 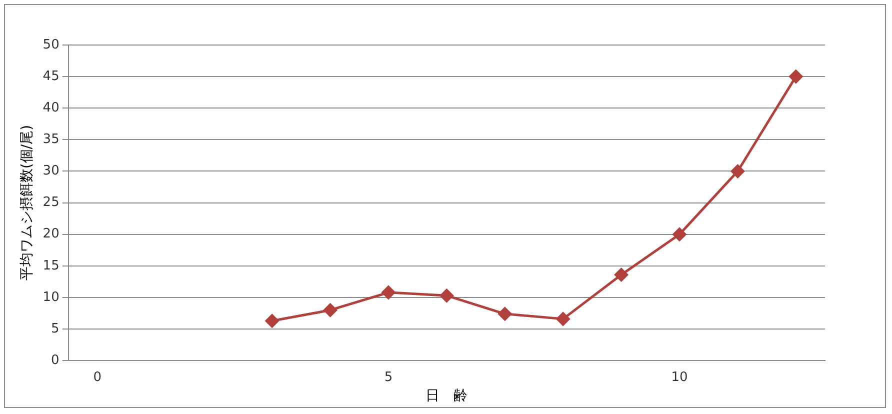 I want to click on x-tick-label: 10, so click(x=679, y=377).